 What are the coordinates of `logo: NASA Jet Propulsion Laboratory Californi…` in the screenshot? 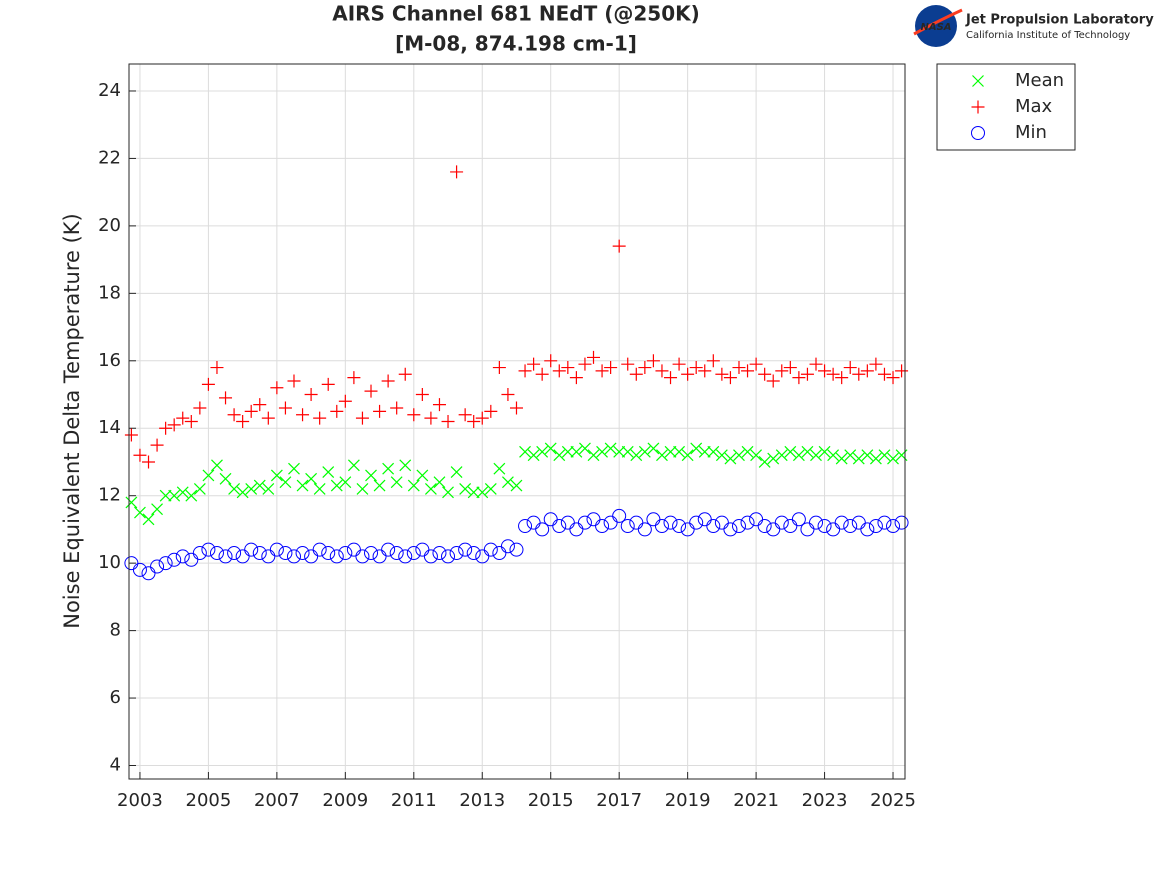 It's located at (1033, 26).